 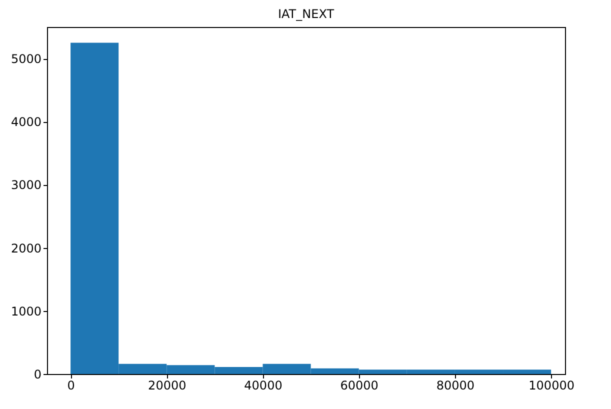 What do you see at coordinates (26, 311) in the screenshot?
I see `y-tick-label: 1000` at bounding box center [26, 311].